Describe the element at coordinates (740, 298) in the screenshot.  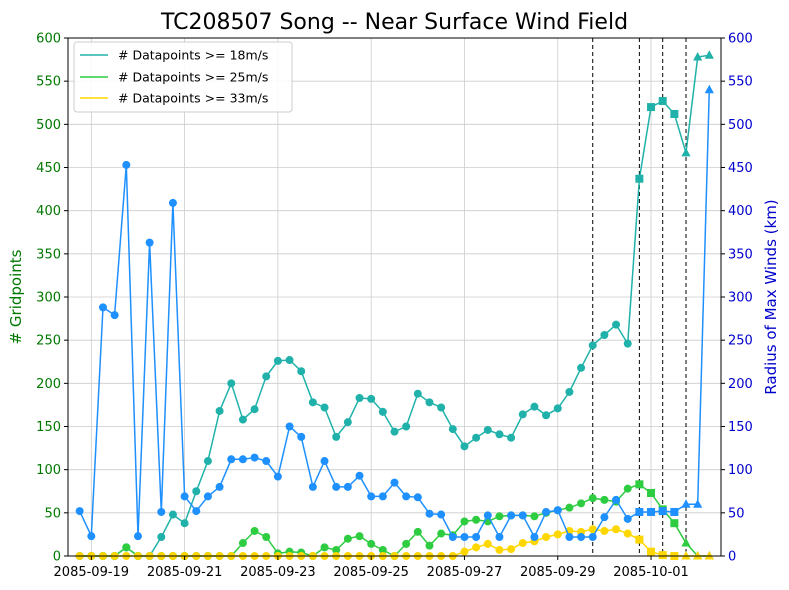
I see `right-tick-label: 300` at that location.